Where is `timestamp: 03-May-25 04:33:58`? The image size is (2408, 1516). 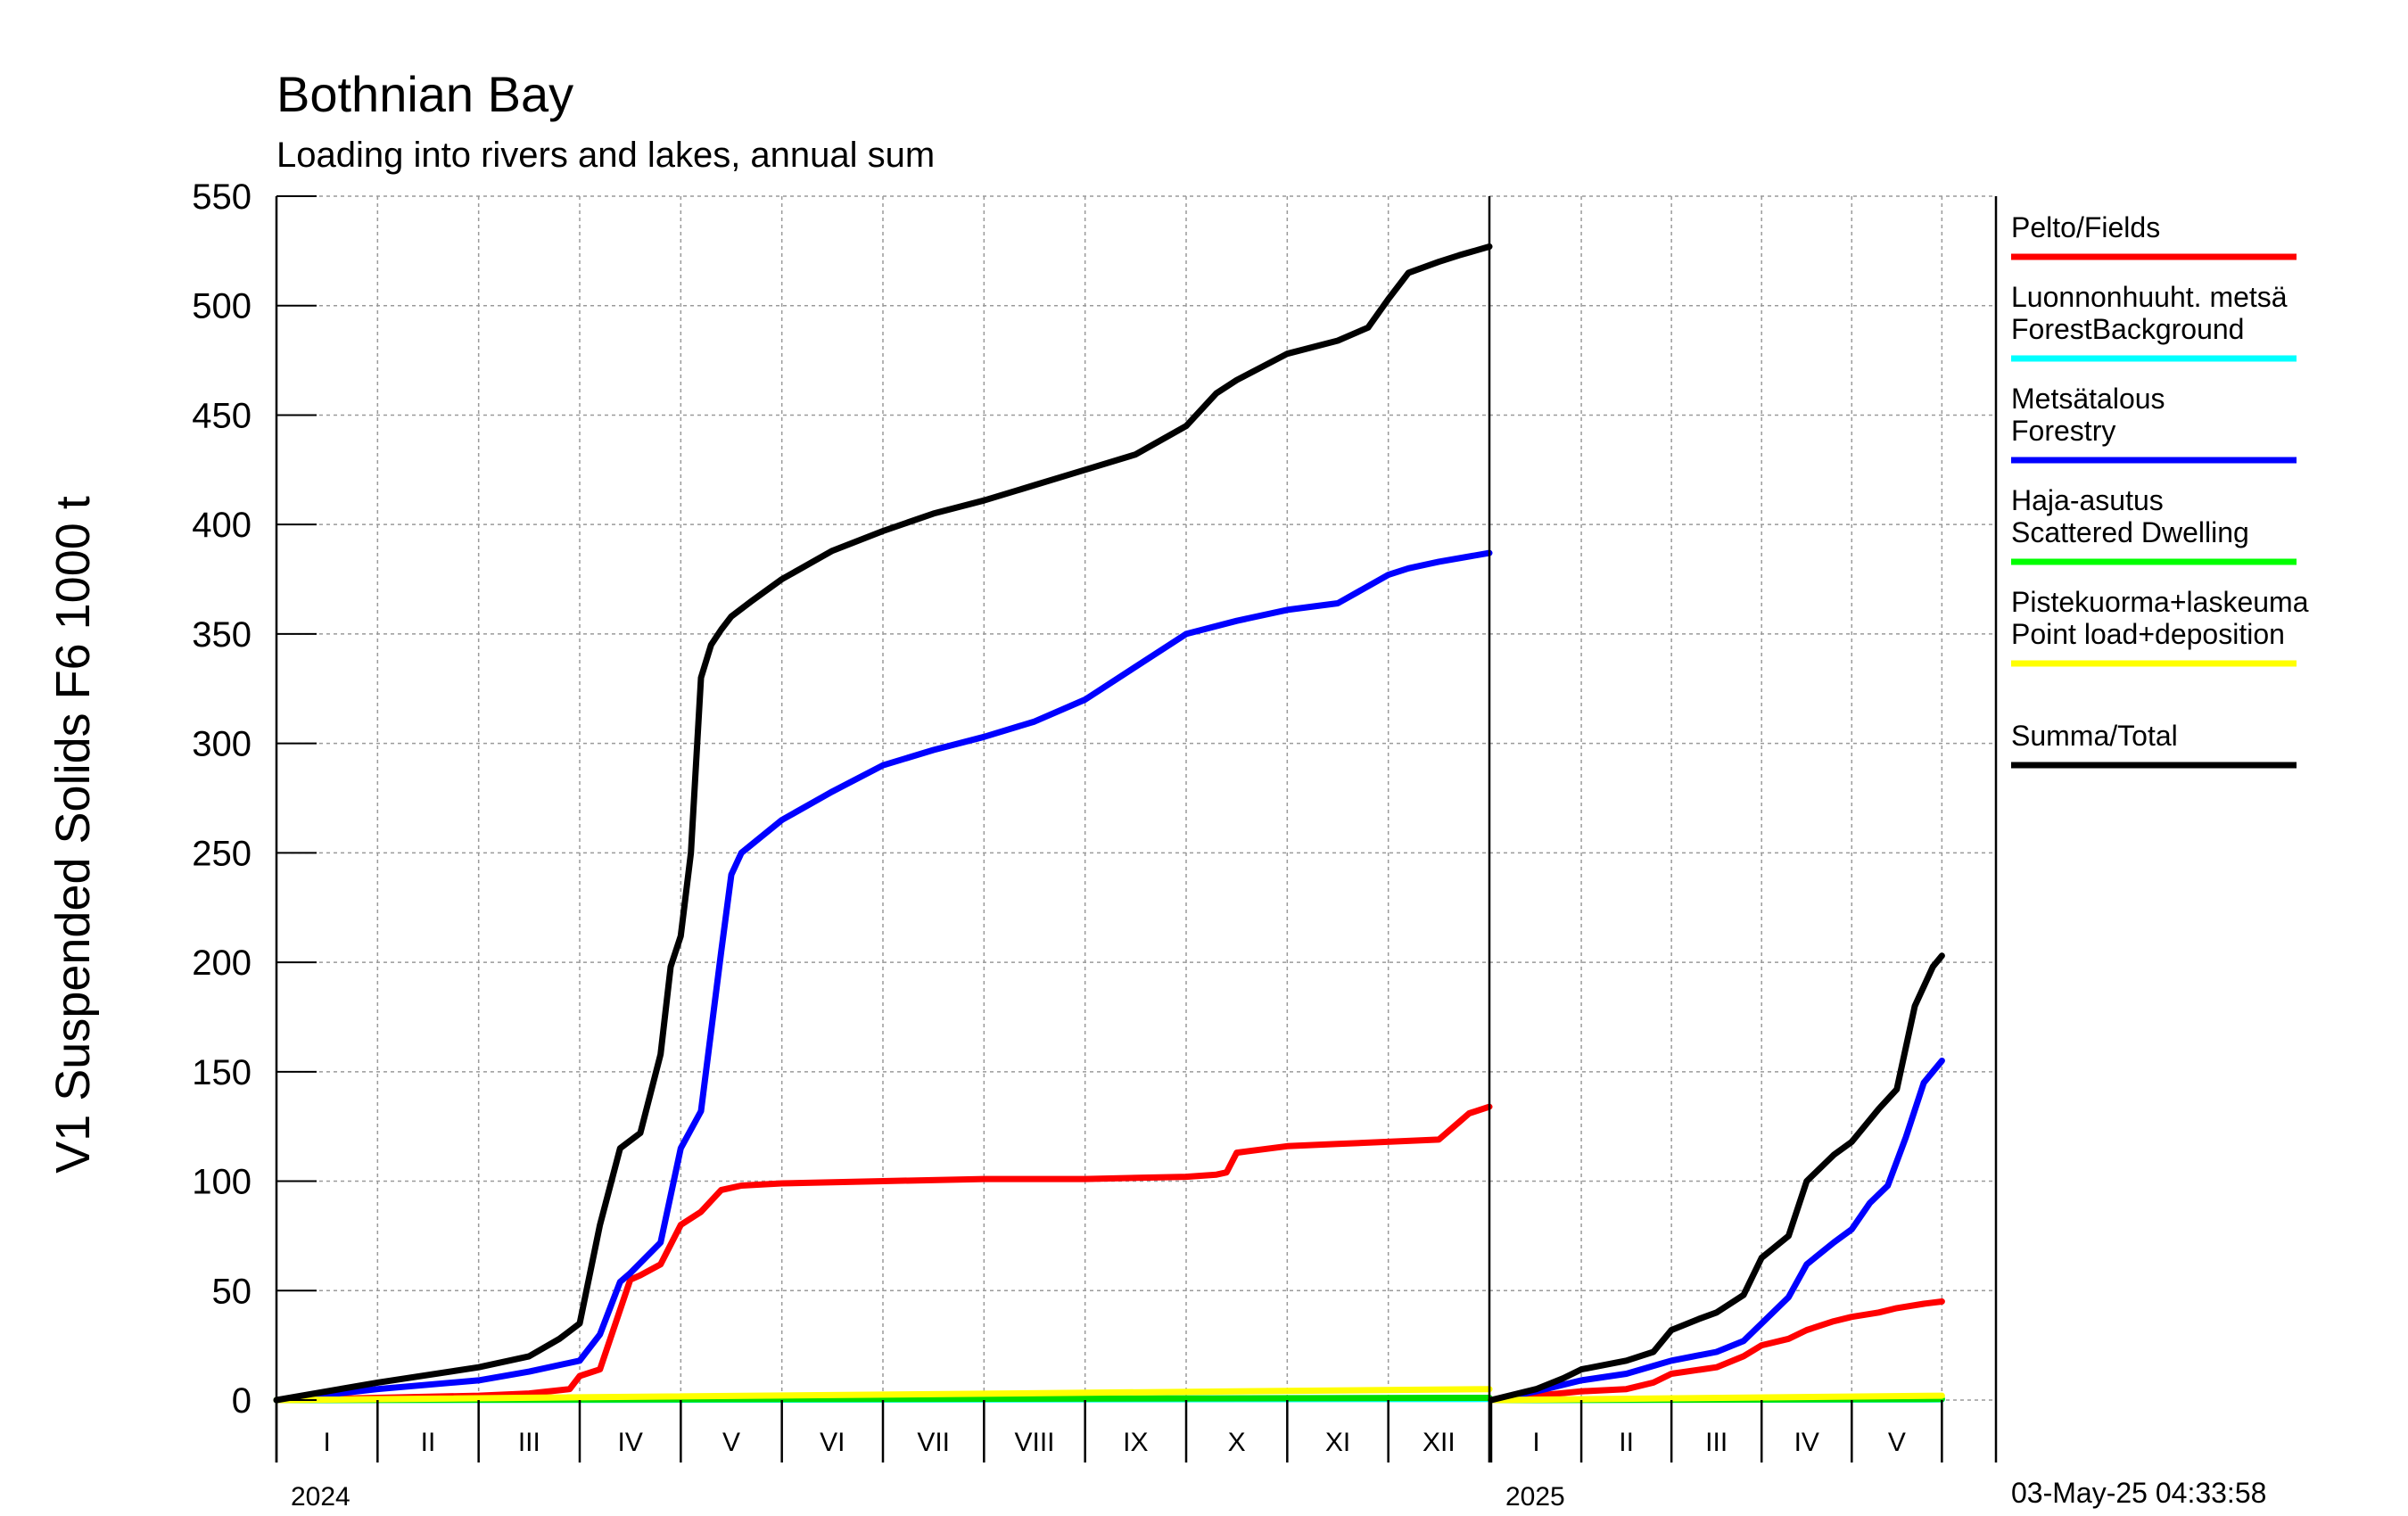
timestamp: 03-May-25 04:33:58 is located at coordinates (2138, 1493).